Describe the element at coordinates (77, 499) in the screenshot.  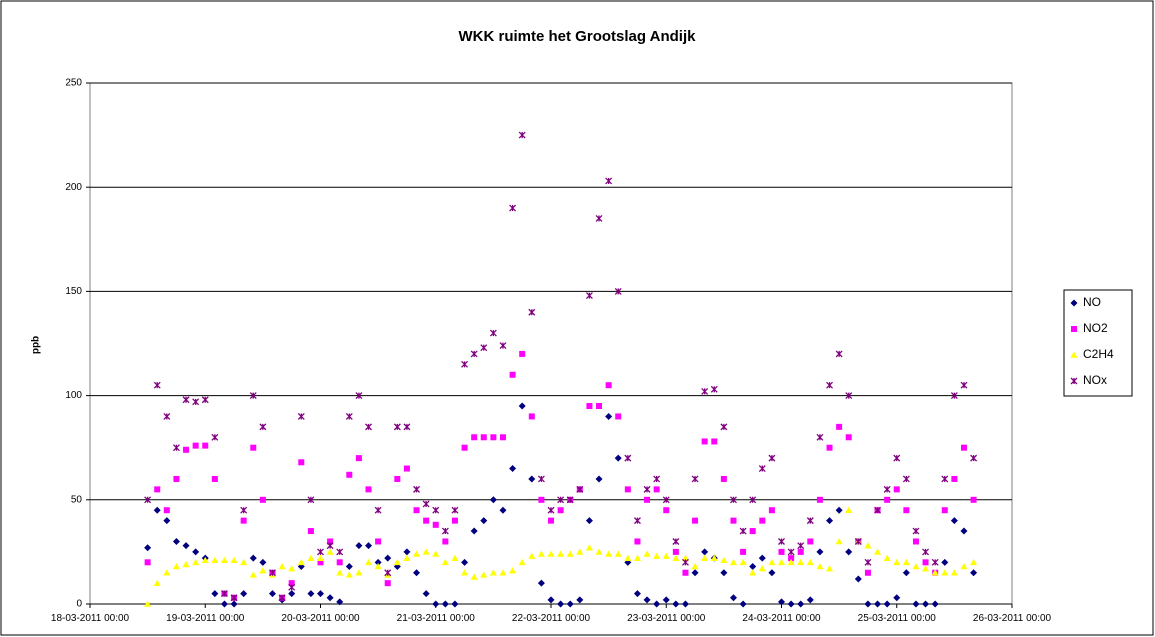
I see `y-tick-label: 50` at that location.